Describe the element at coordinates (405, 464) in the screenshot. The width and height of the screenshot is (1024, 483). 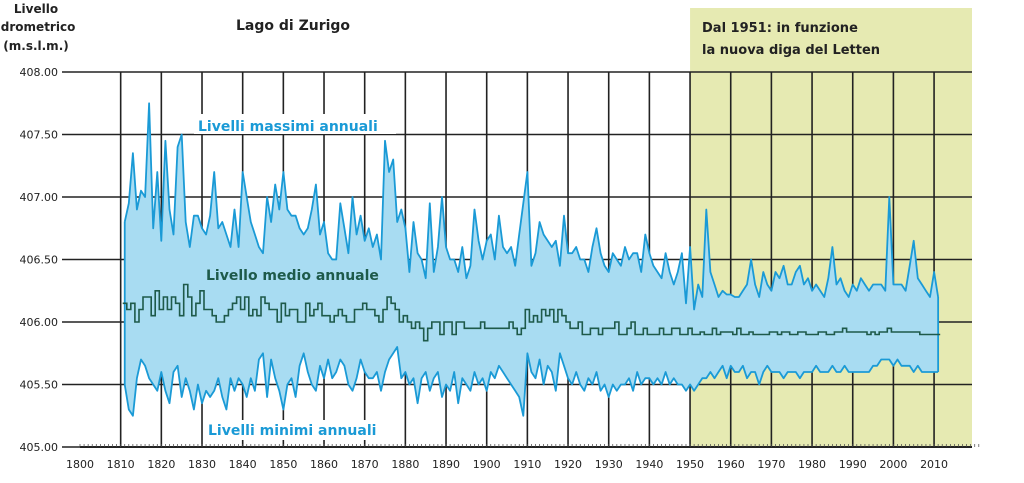
I see `x-tick-label: 1880` at that location.